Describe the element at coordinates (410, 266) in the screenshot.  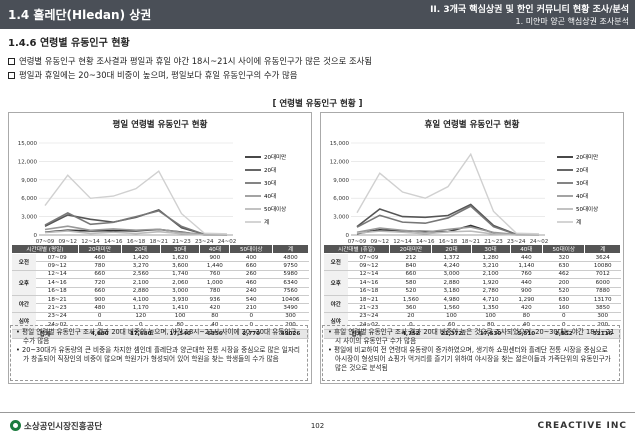
I see `value-cell: 840` at that location.